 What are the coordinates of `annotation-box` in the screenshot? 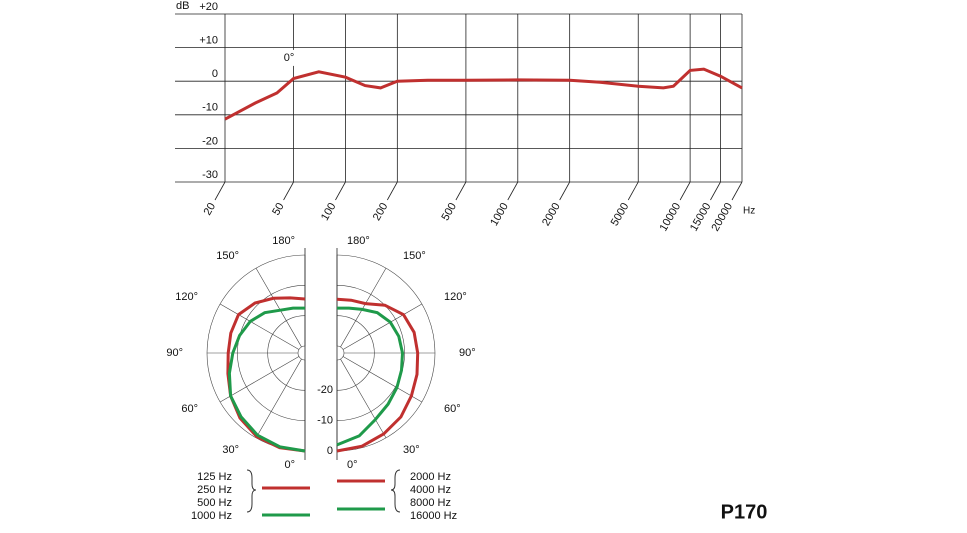 It's located at (289, 57).